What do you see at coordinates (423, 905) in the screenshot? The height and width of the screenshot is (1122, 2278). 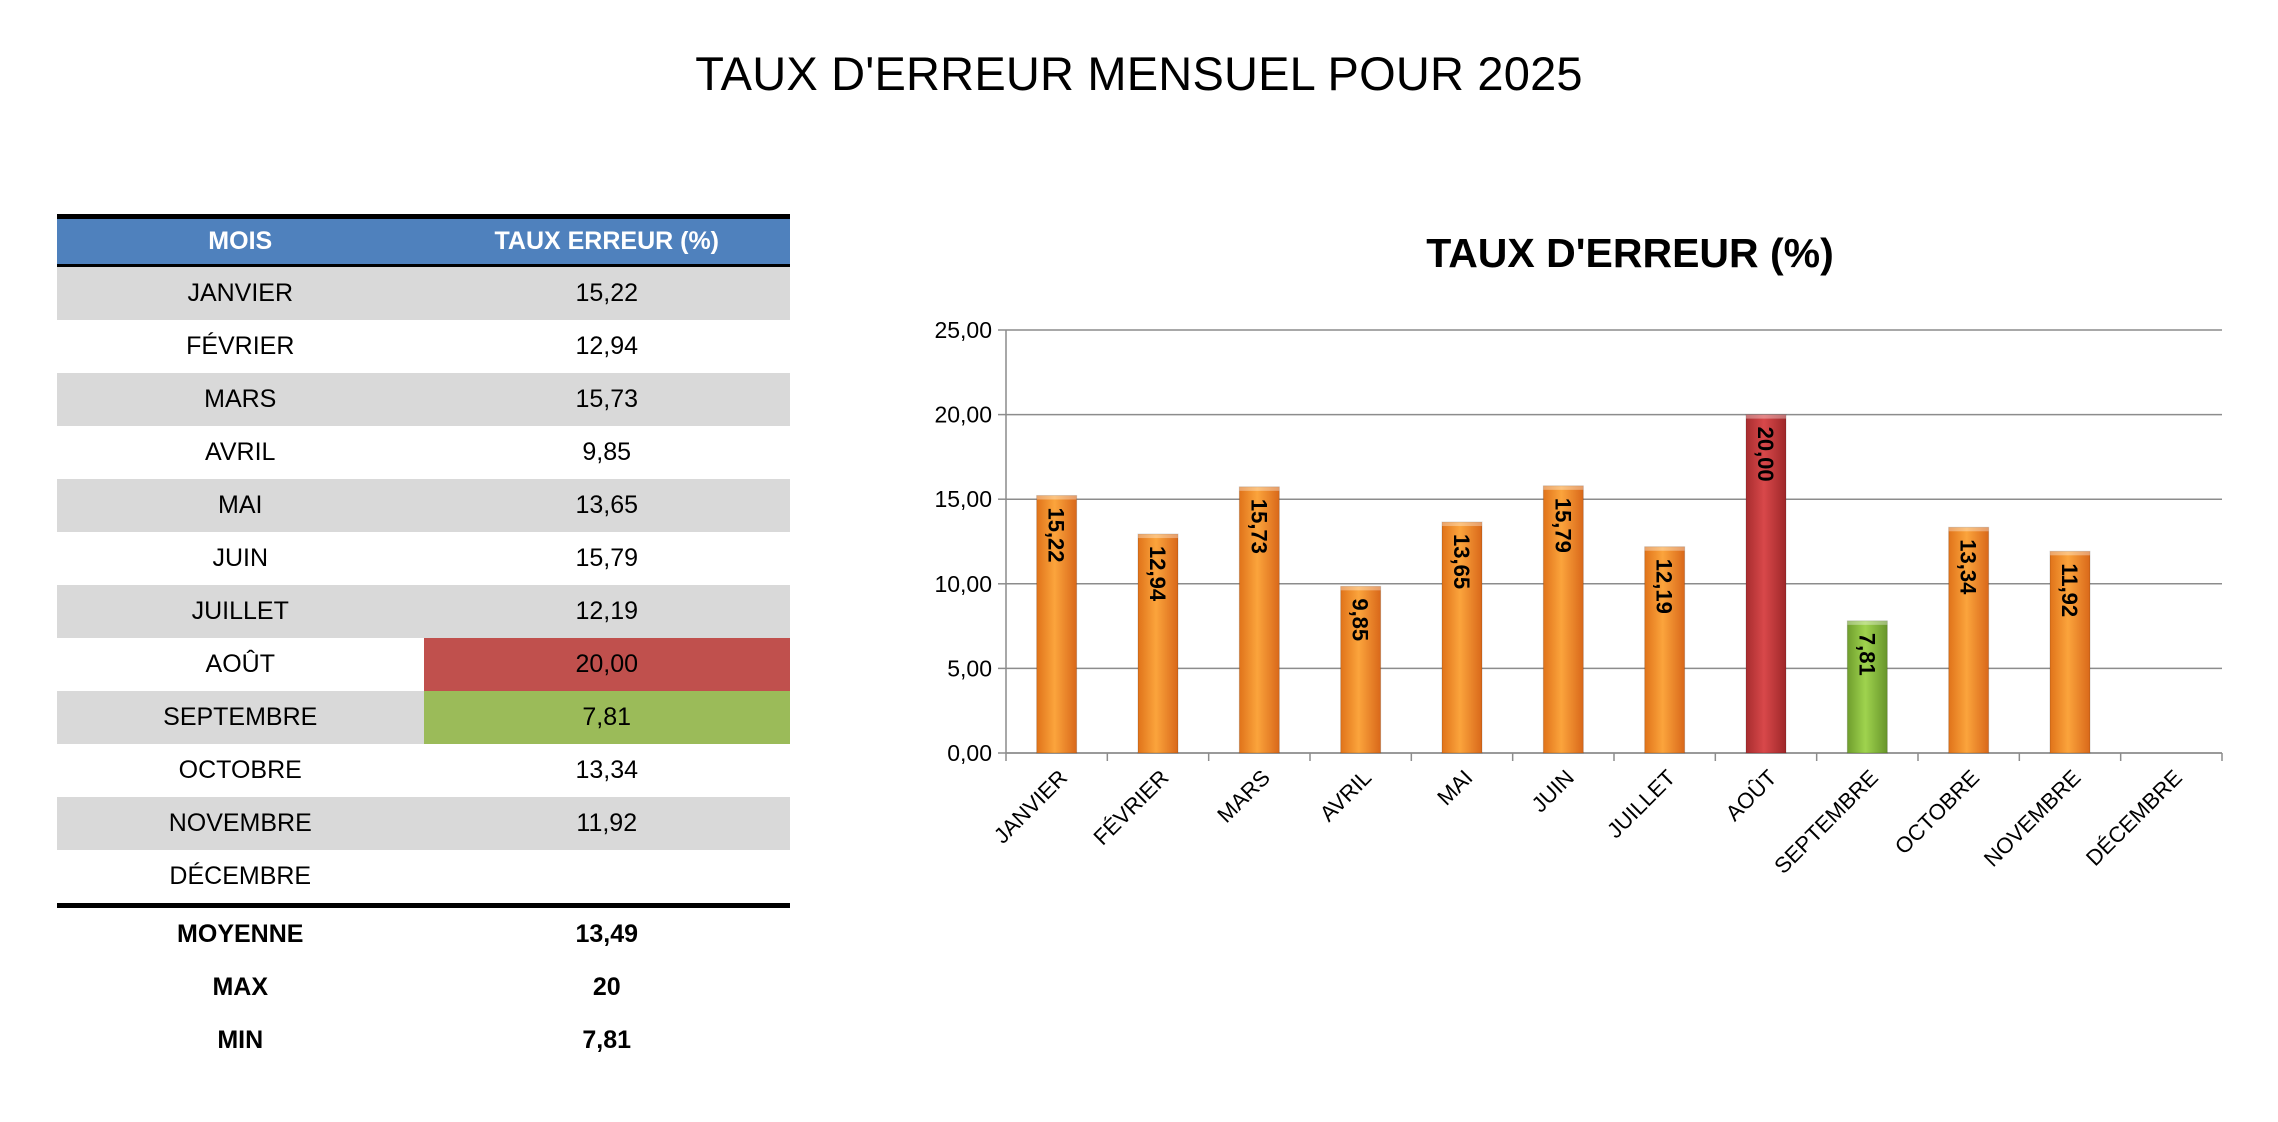 I see `table-divider` at bounding box center [423, 905].